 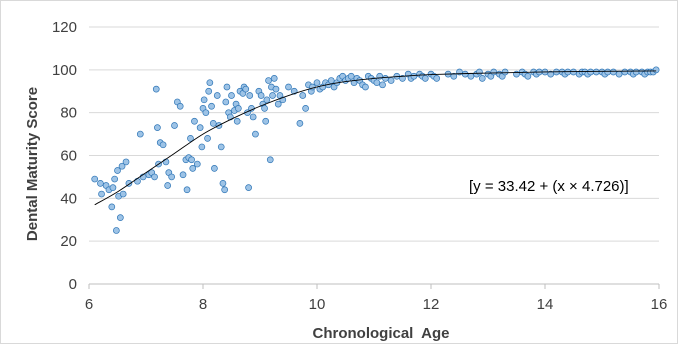 I want to click on y-tick-label: 80, so click(x=68, y=113).